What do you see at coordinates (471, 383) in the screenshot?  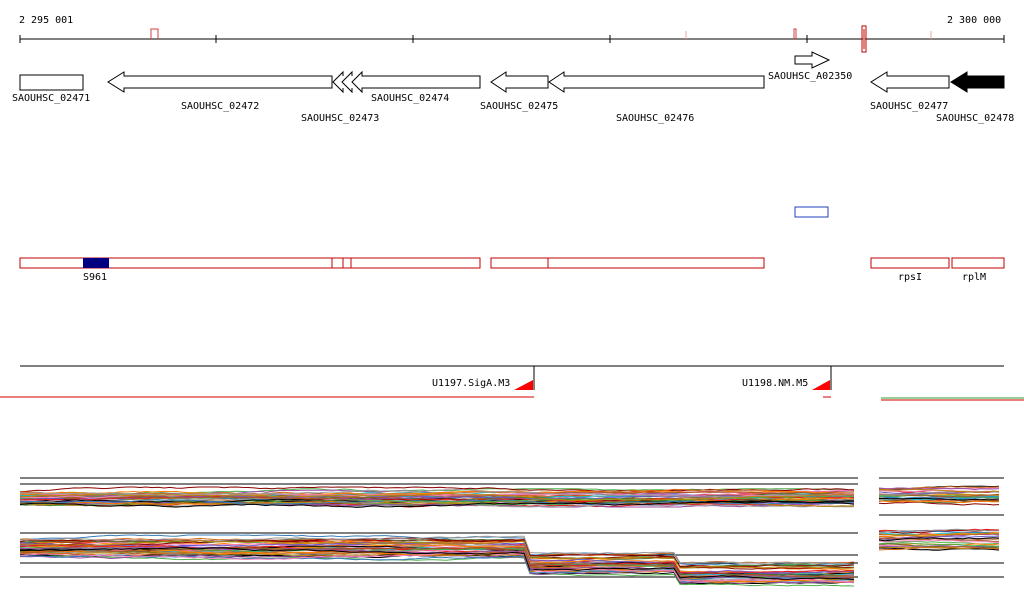 I see `promoter-label: U1197.SigA.M3` at bounding box center [471, 383].